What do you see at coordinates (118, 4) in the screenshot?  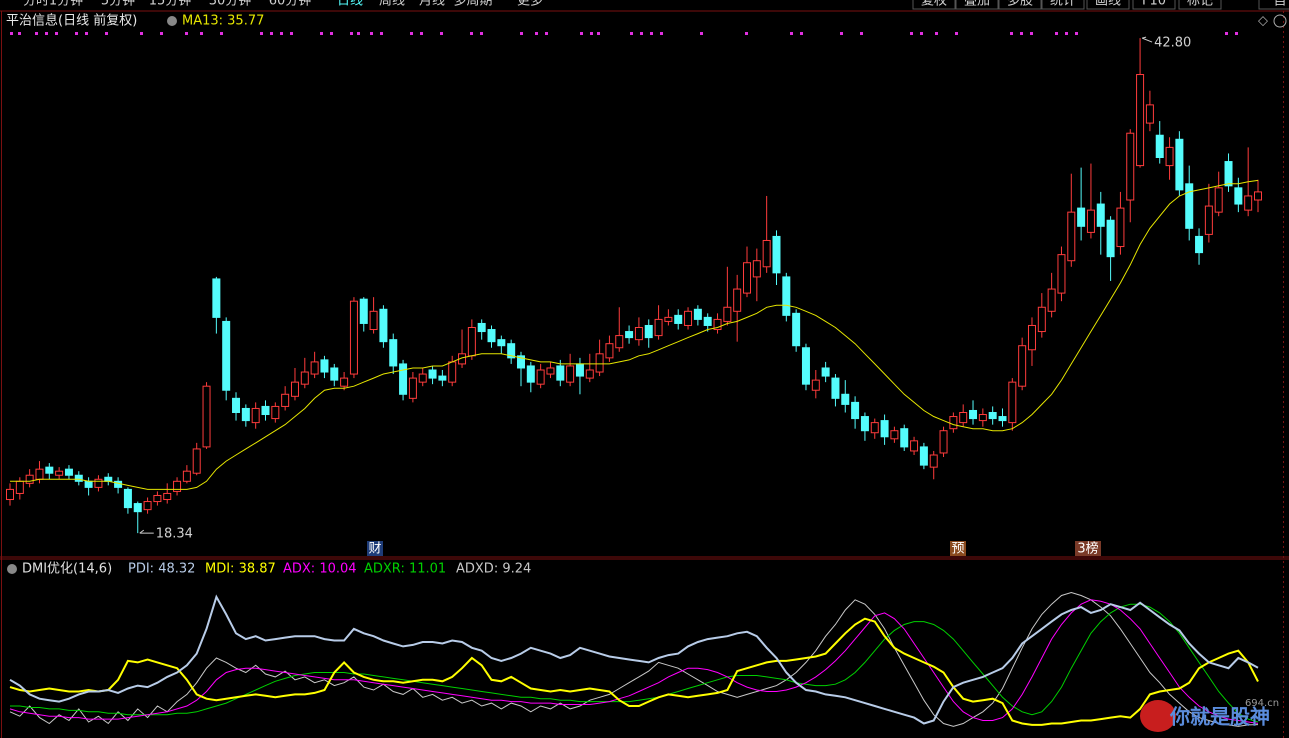 I see `toolbar-tab: 5分钟` at bounding box center [118, 4].